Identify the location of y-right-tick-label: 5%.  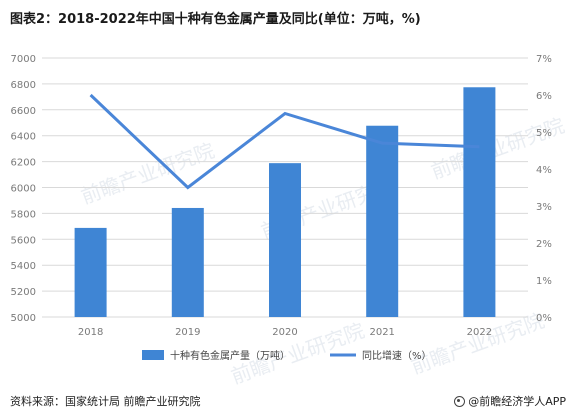
(544, 133).